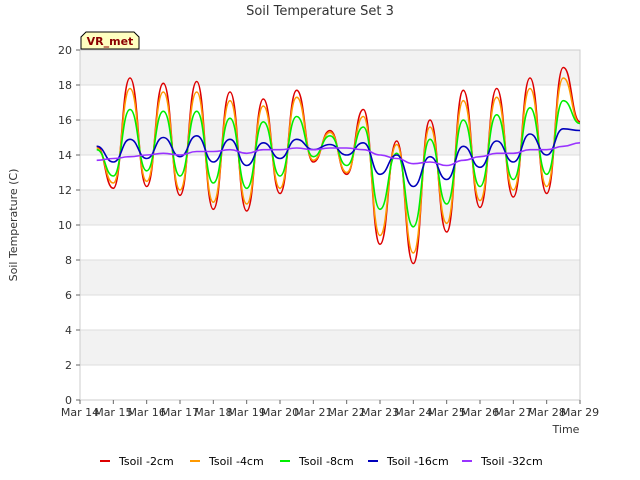 The image size is (640, 480). Describe the element at coordinates (447, 412) in the screenshot. I see `x-tick-label: Mar 25` at that location.